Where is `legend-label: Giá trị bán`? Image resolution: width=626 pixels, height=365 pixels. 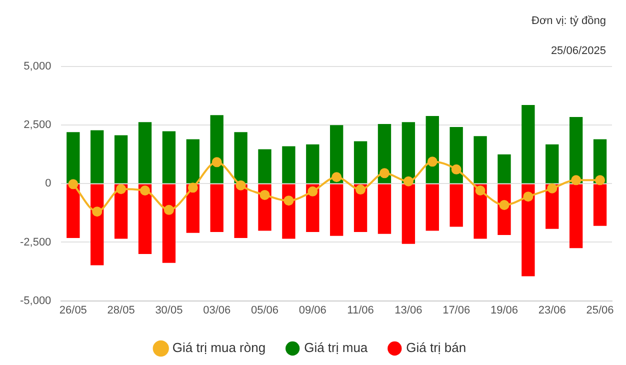 legend-label: Giá trị bán is located at coordinates (436, 348).